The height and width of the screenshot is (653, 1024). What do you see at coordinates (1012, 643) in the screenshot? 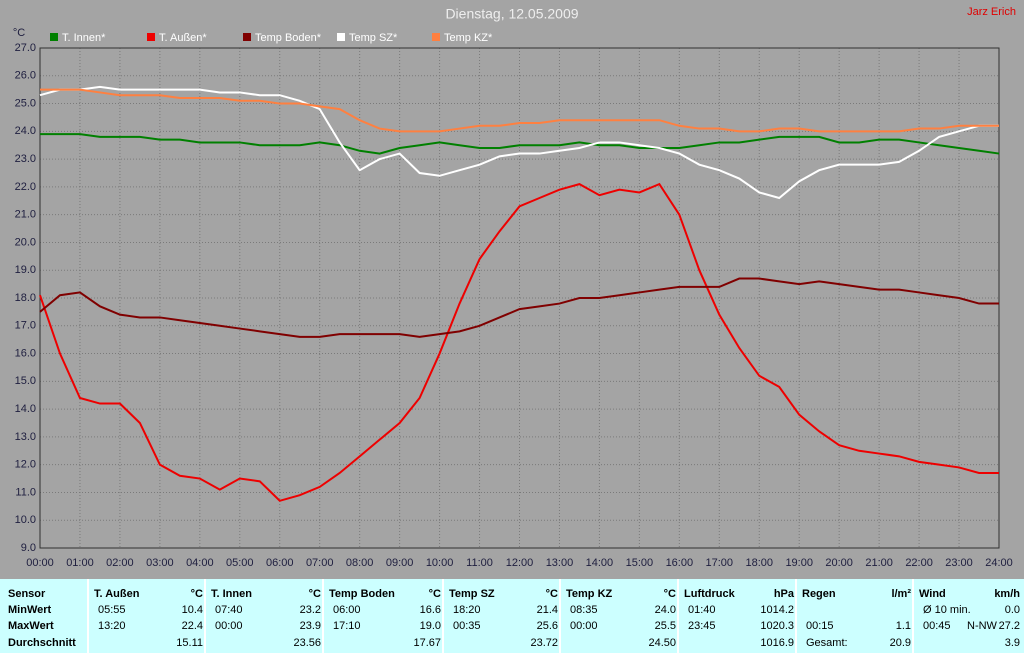
I see `table-cell: 3.9` at bounding box center [1012, 643].